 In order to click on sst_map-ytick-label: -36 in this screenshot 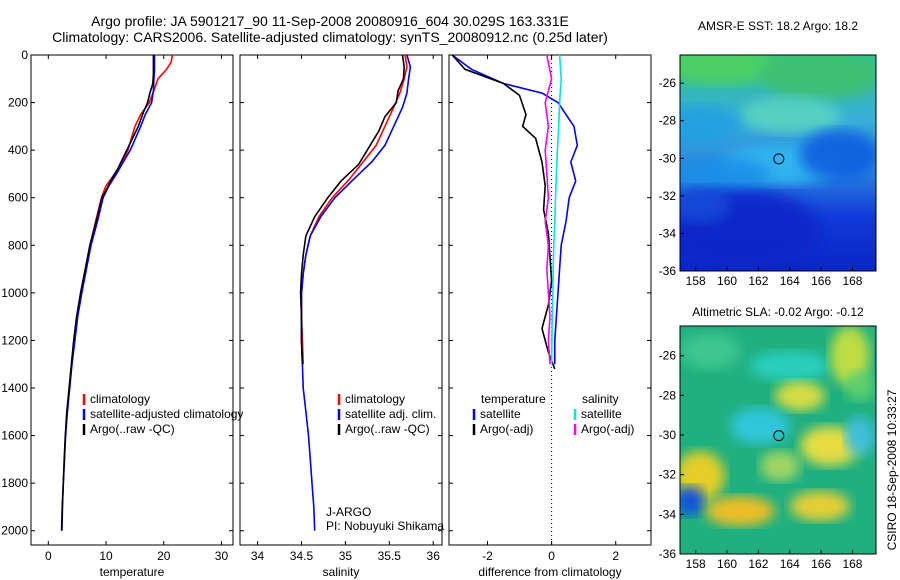, I will do `click(668, 271)`.